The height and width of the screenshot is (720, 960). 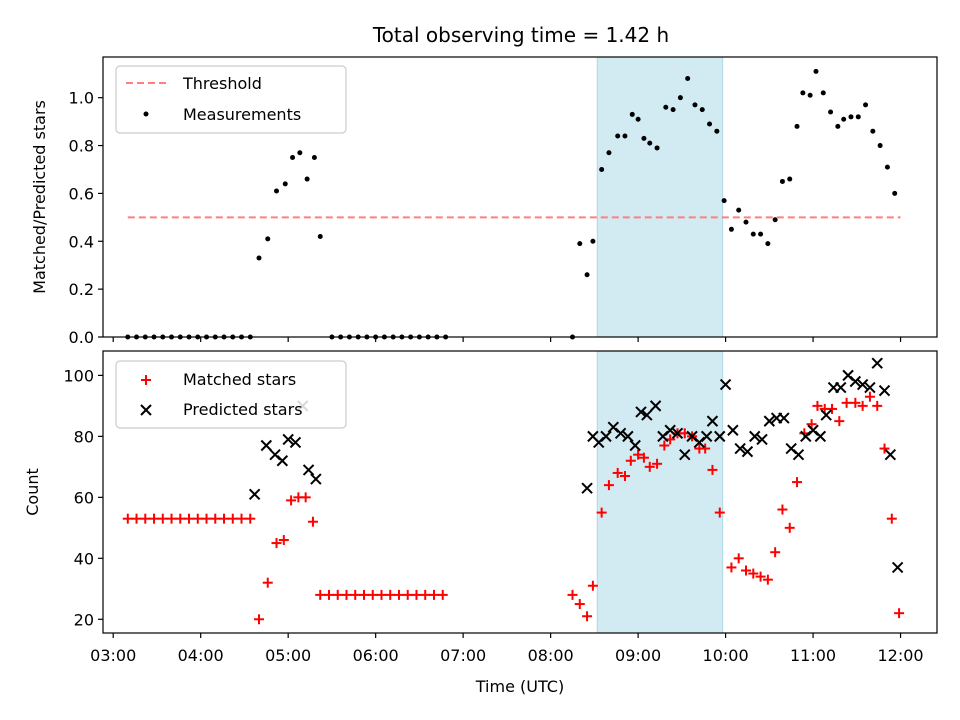 I want to click on count-y-tick-label: 60, so click(x=84, y=497).